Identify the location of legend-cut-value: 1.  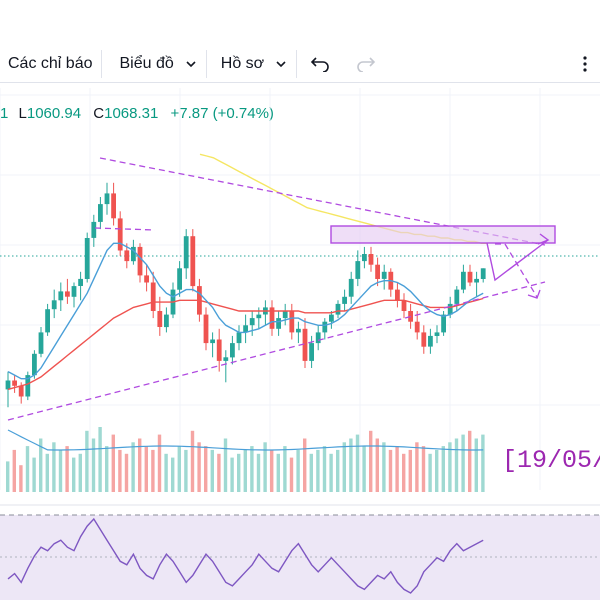
(4, 113).